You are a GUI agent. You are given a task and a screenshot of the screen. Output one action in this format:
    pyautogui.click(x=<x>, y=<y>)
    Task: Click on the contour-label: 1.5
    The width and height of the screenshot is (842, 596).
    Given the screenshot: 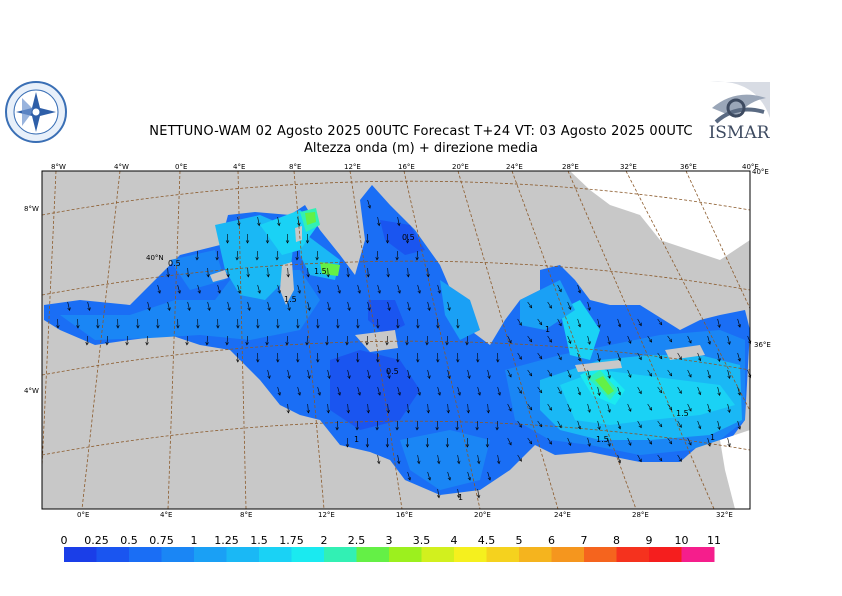 What is the action you would take?
    pyautogui.click(x=602, y=439)
    